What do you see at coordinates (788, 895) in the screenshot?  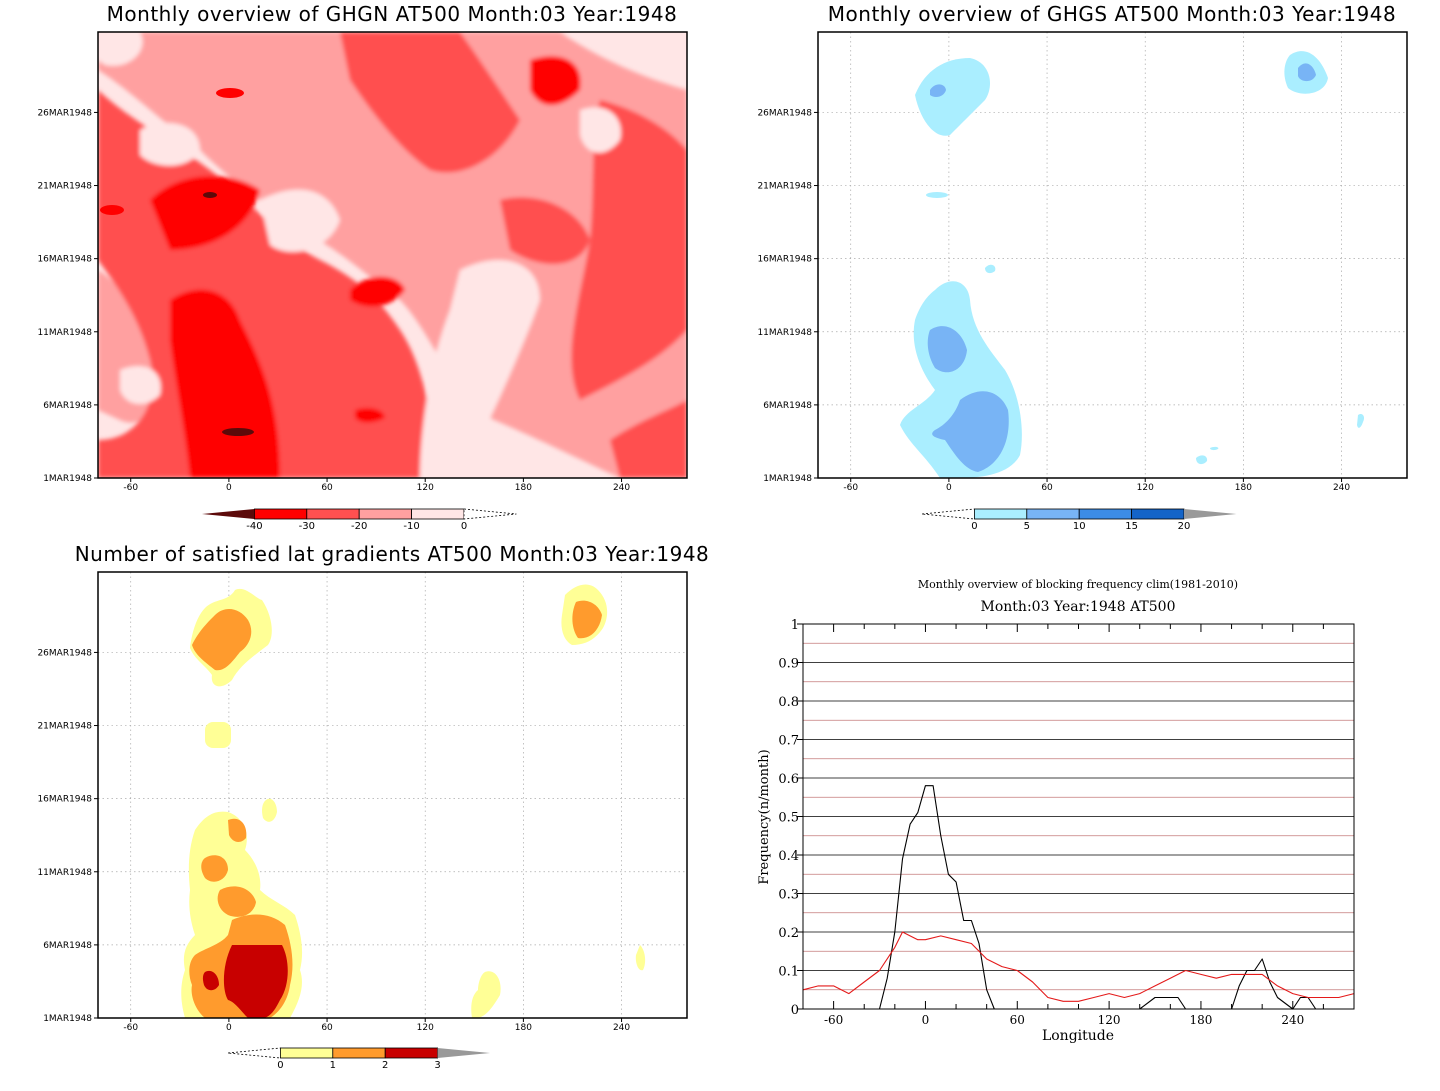 I see `y-tick-label: 0.3` at bounding box center [788, 895].